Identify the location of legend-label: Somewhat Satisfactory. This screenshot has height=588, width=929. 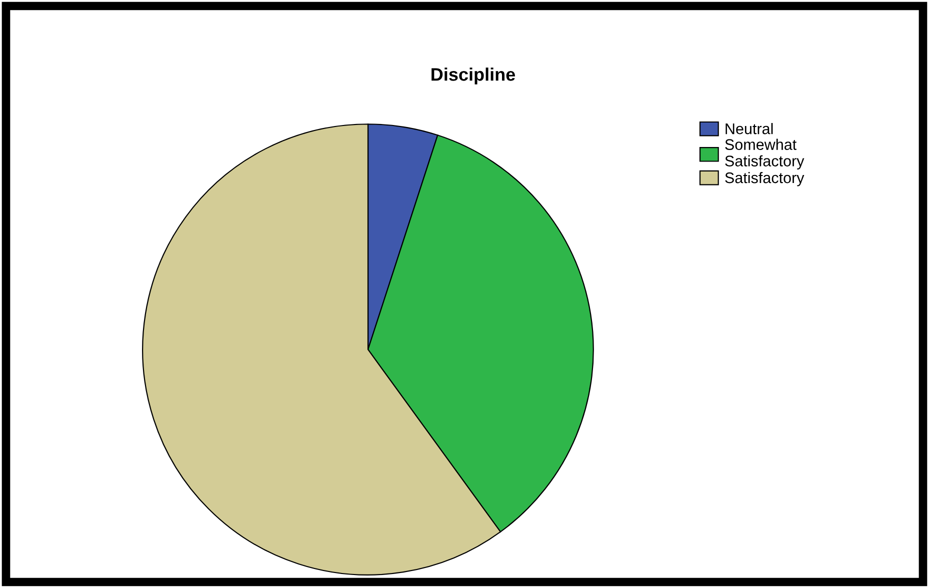
(764, 154).